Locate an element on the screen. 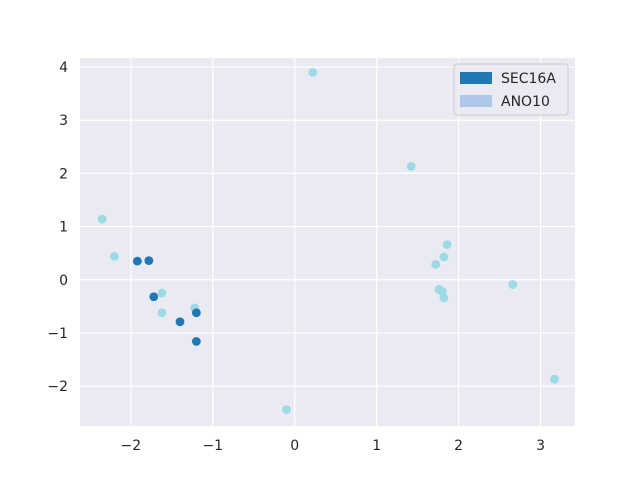 Image resolution: width=640 pixels, height=480 pixels. y-tick-label: 2 is located at coordinates (63, 174).